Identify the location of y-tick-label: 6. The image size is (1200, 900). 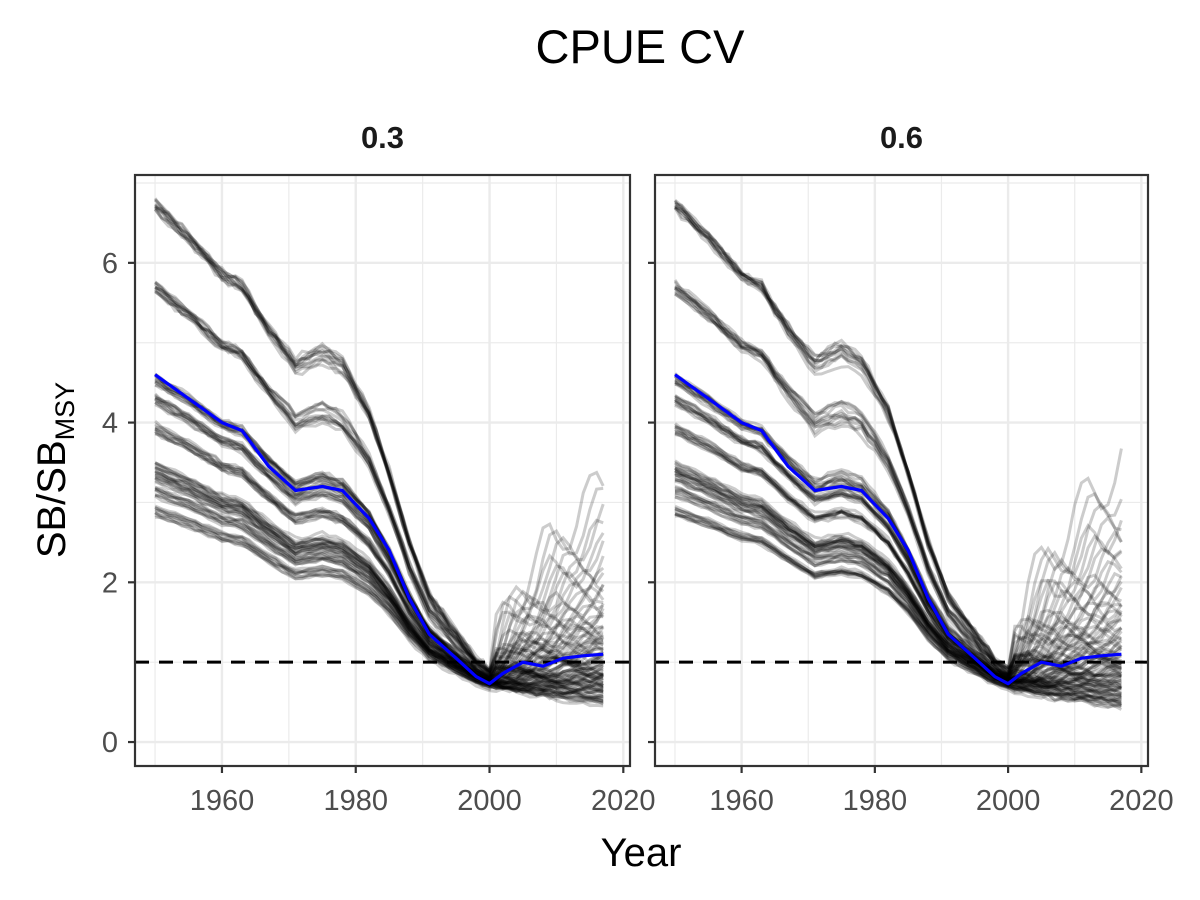
(110, 264).